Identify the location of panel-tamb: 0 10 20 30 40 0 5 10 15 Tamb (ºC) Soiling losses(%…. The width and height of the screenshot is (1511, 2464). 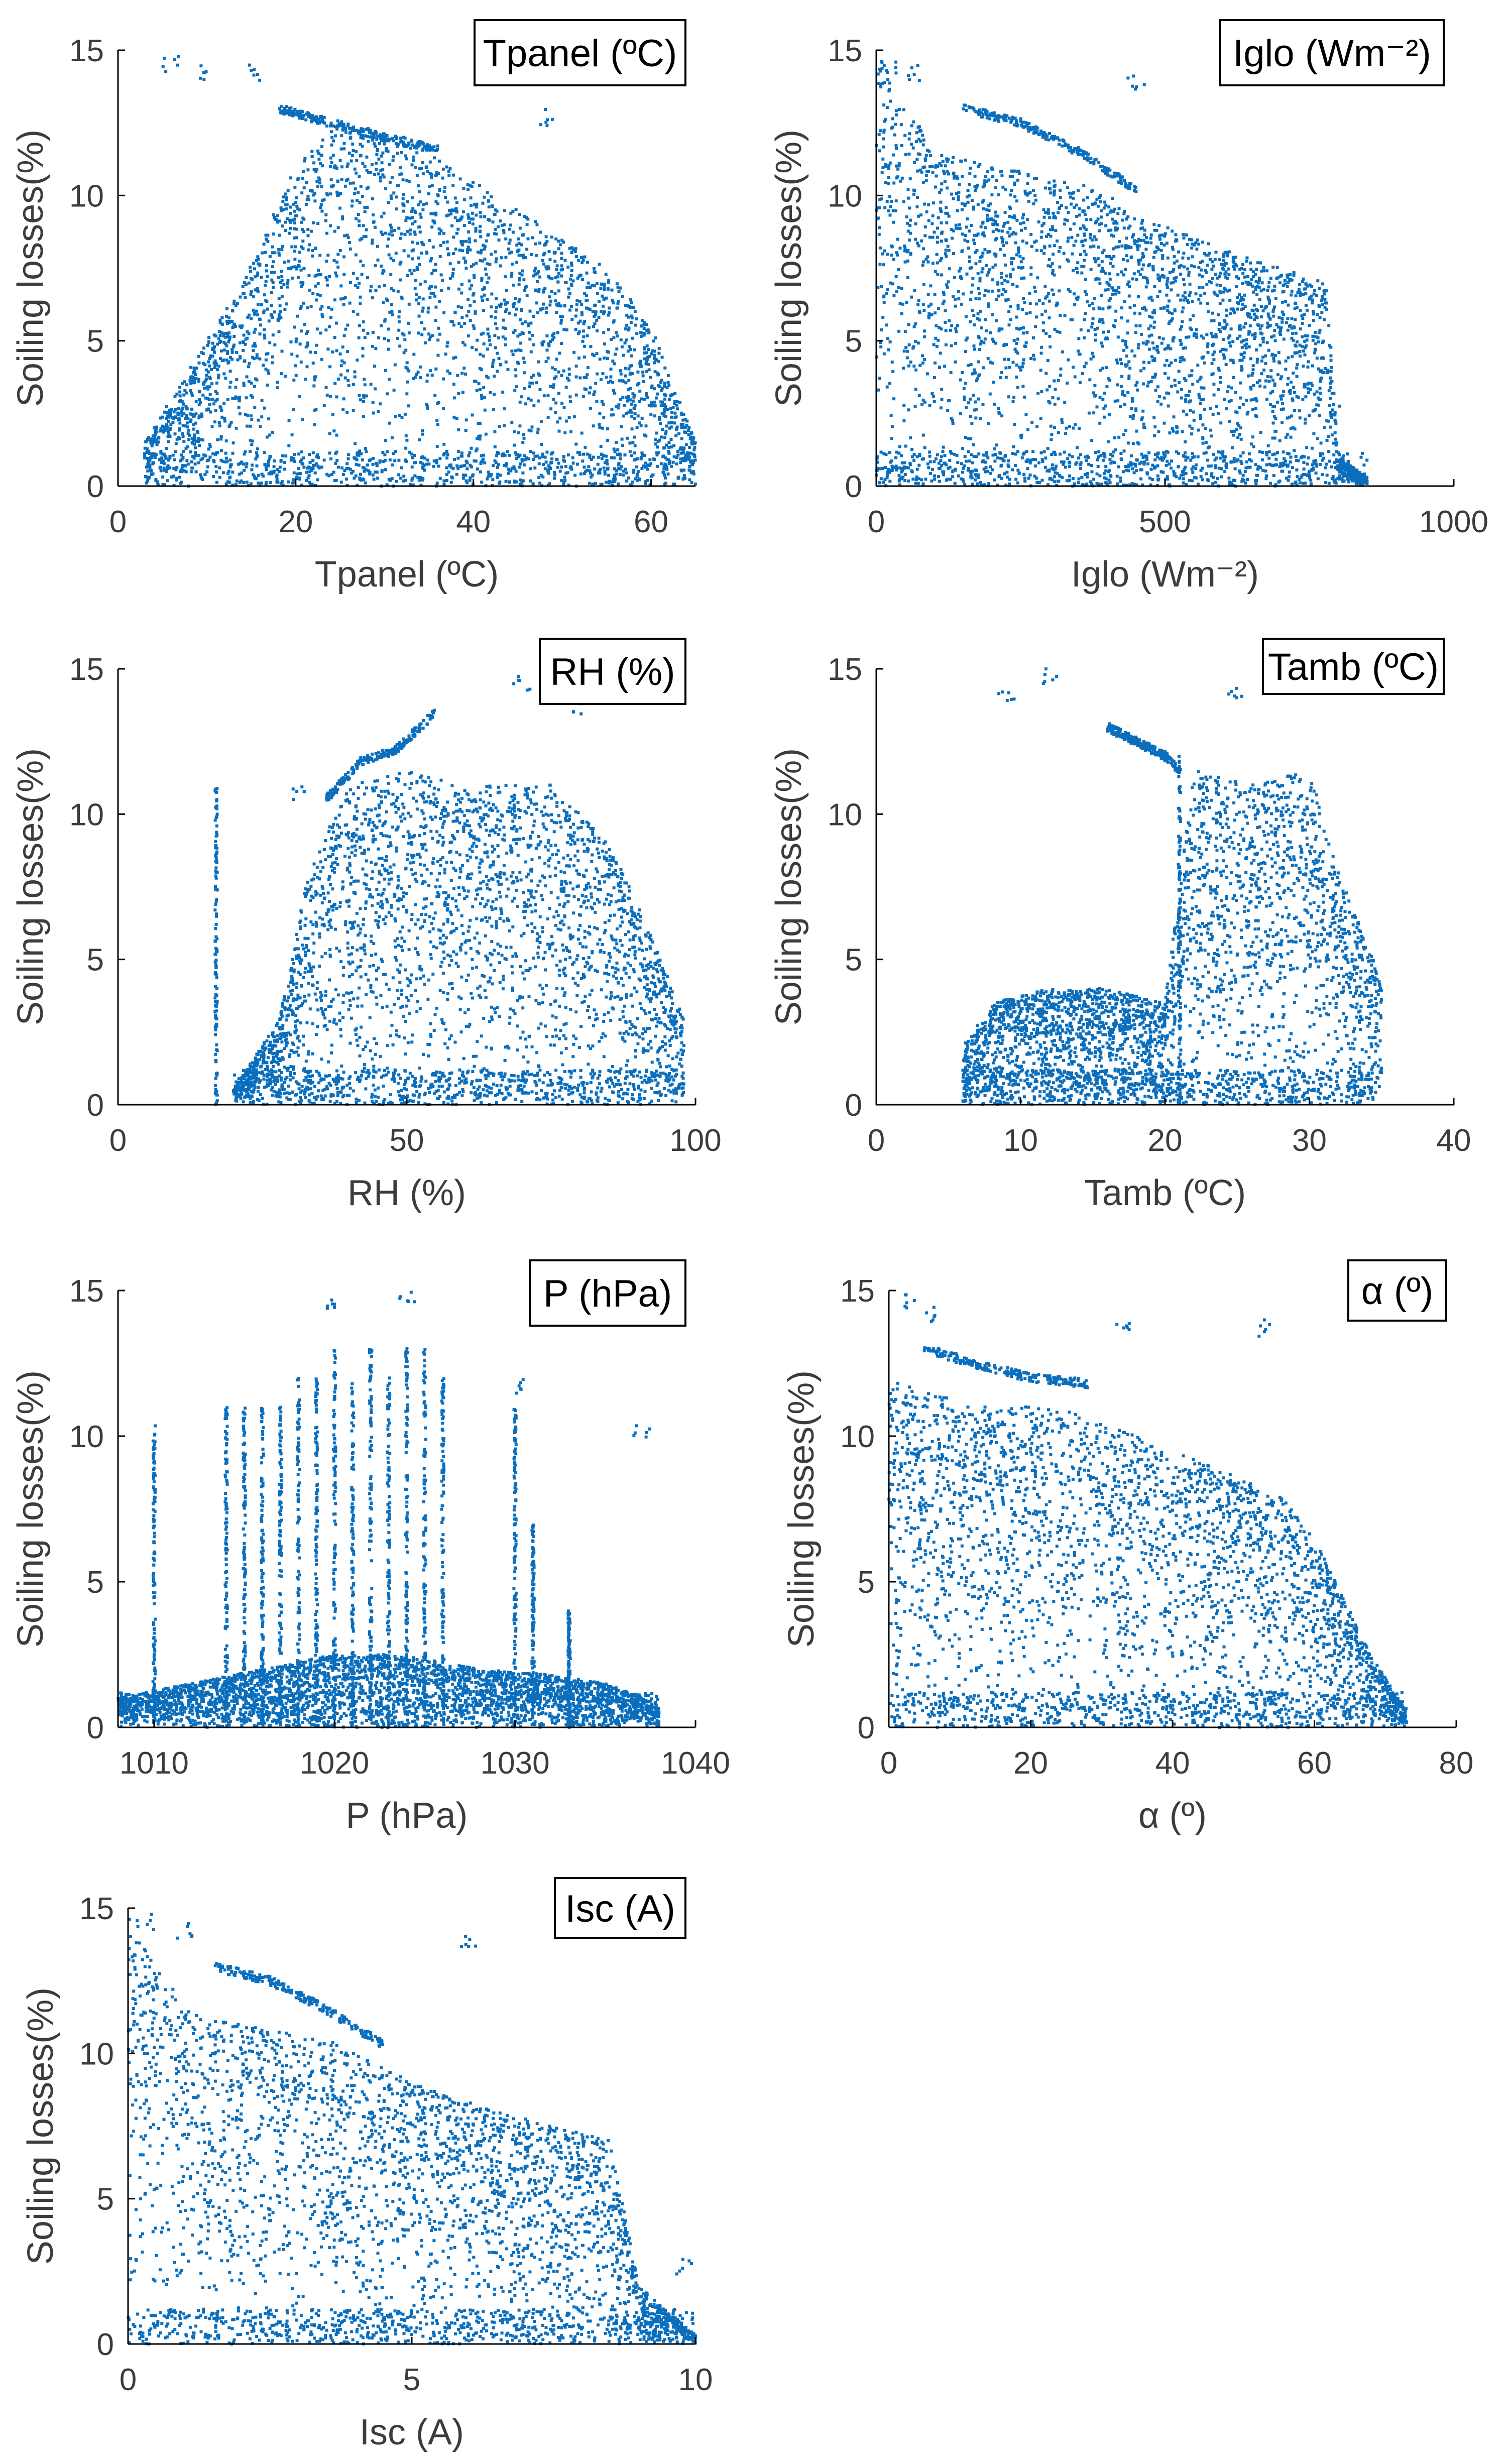
(1120, 926).